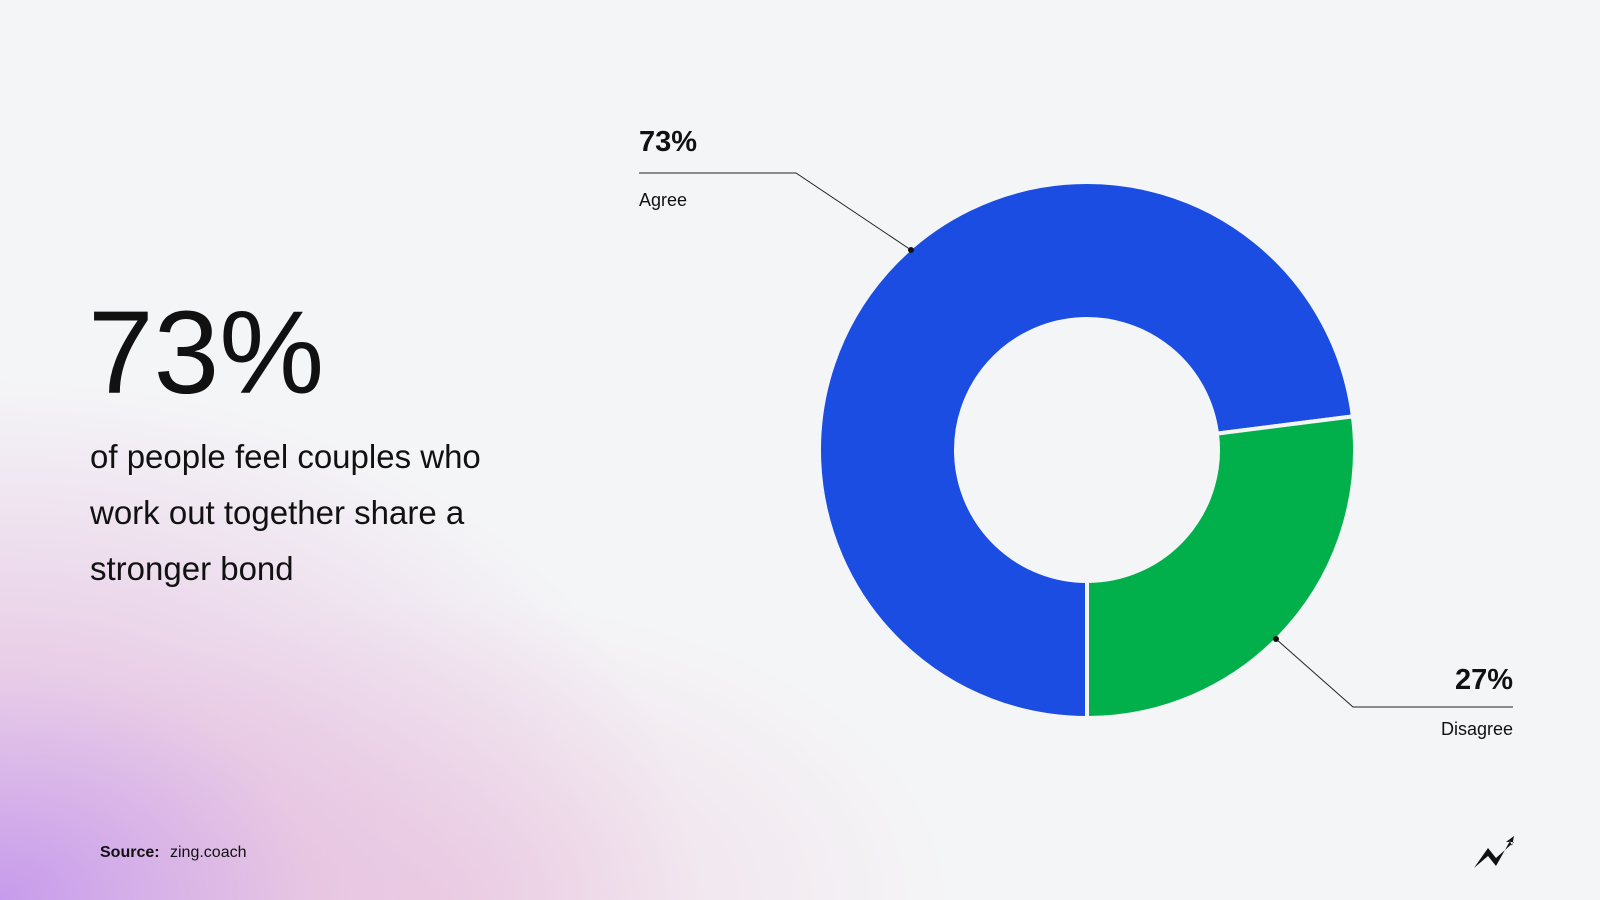  I want to click on donut-segment, so click(1221, 567).